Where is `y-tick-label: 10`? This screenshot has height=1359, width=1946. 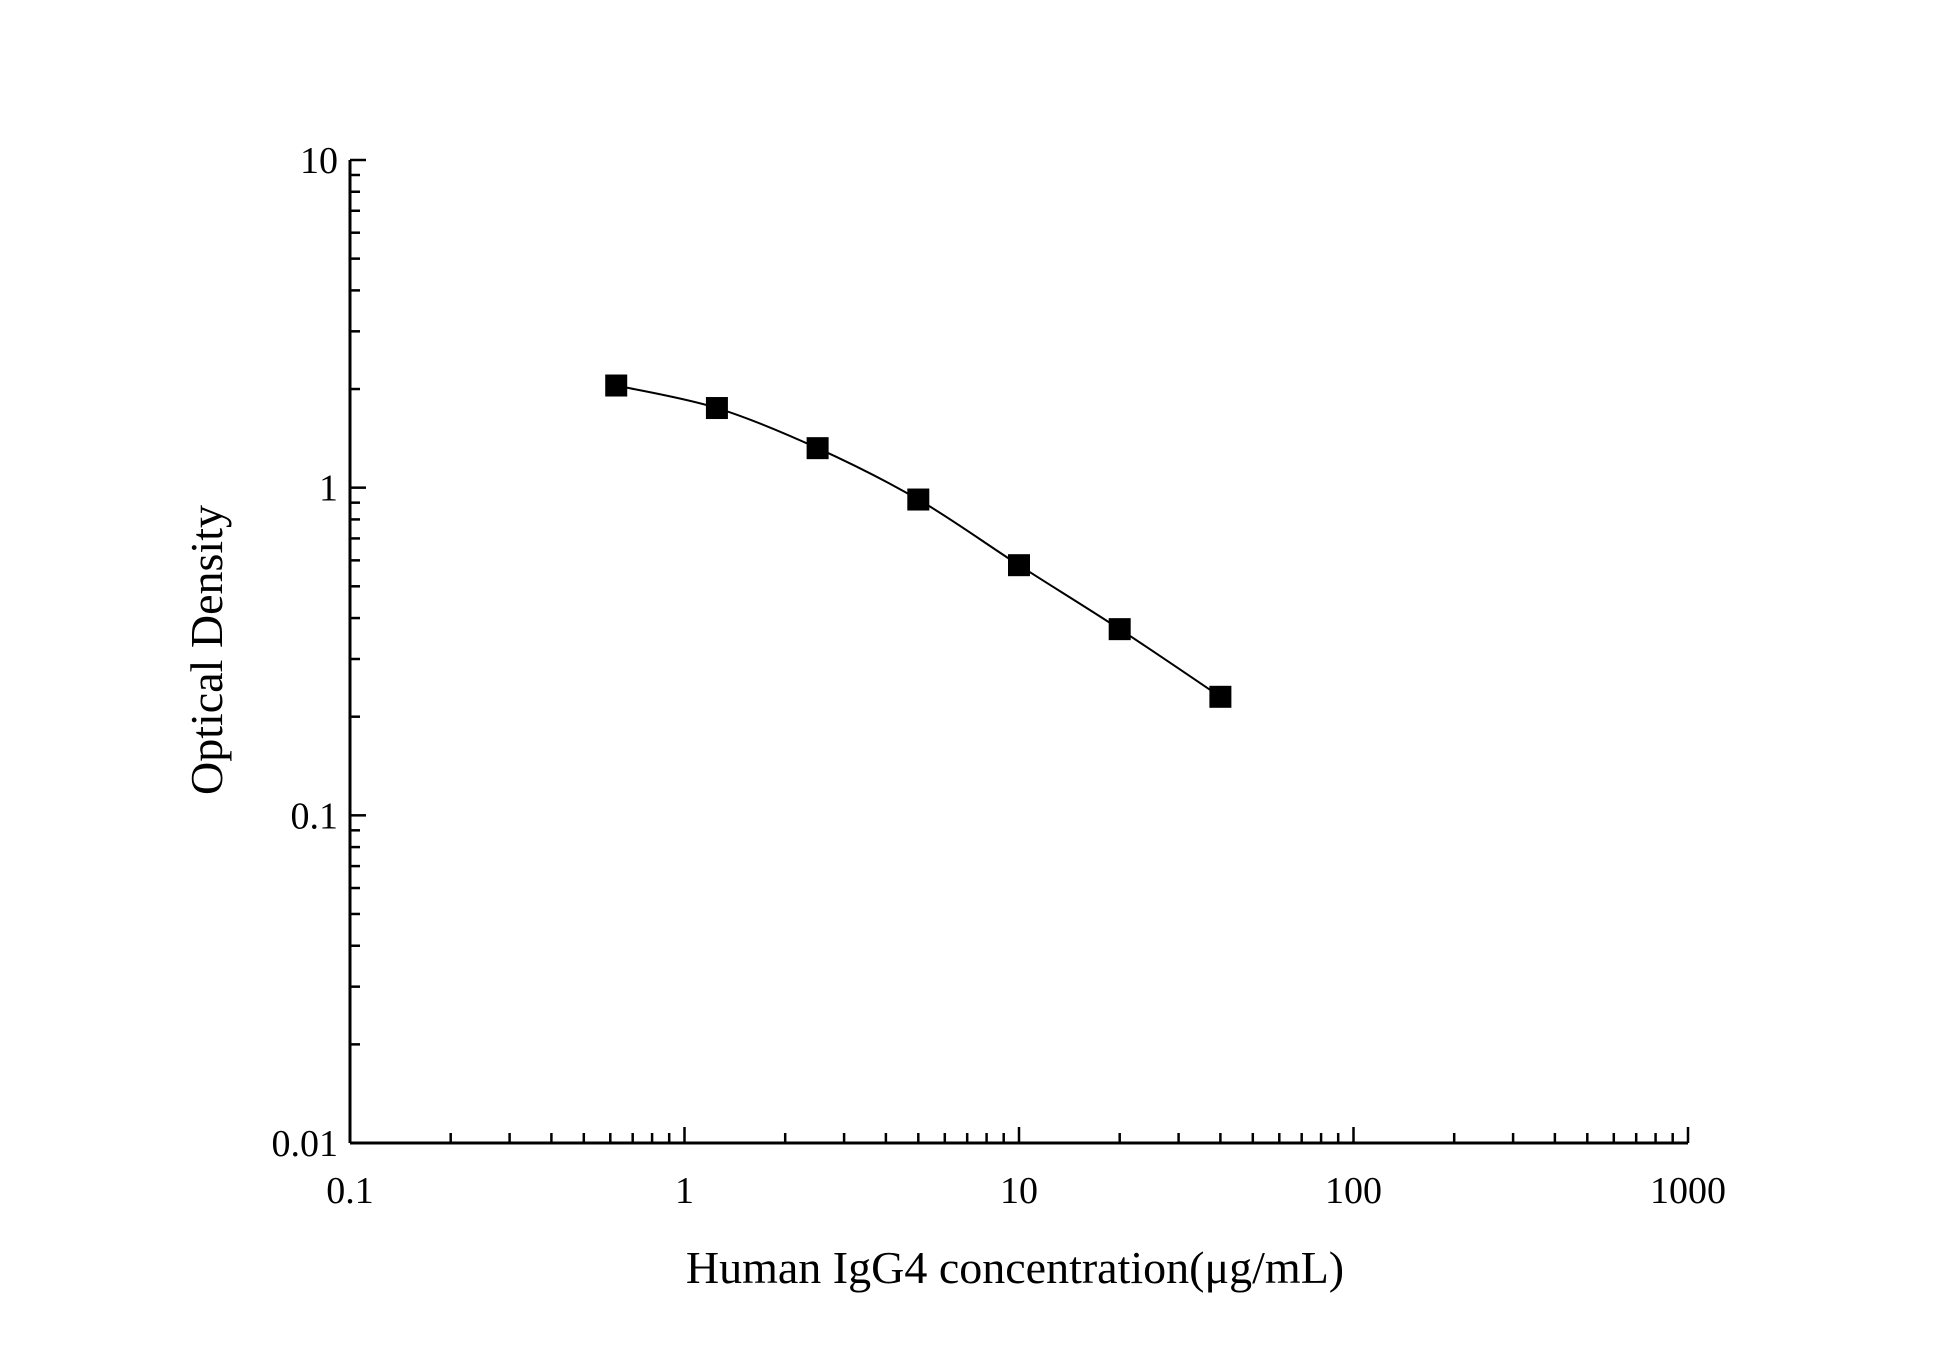 y-tick-label: 10 is located at coordinates (319, 161).